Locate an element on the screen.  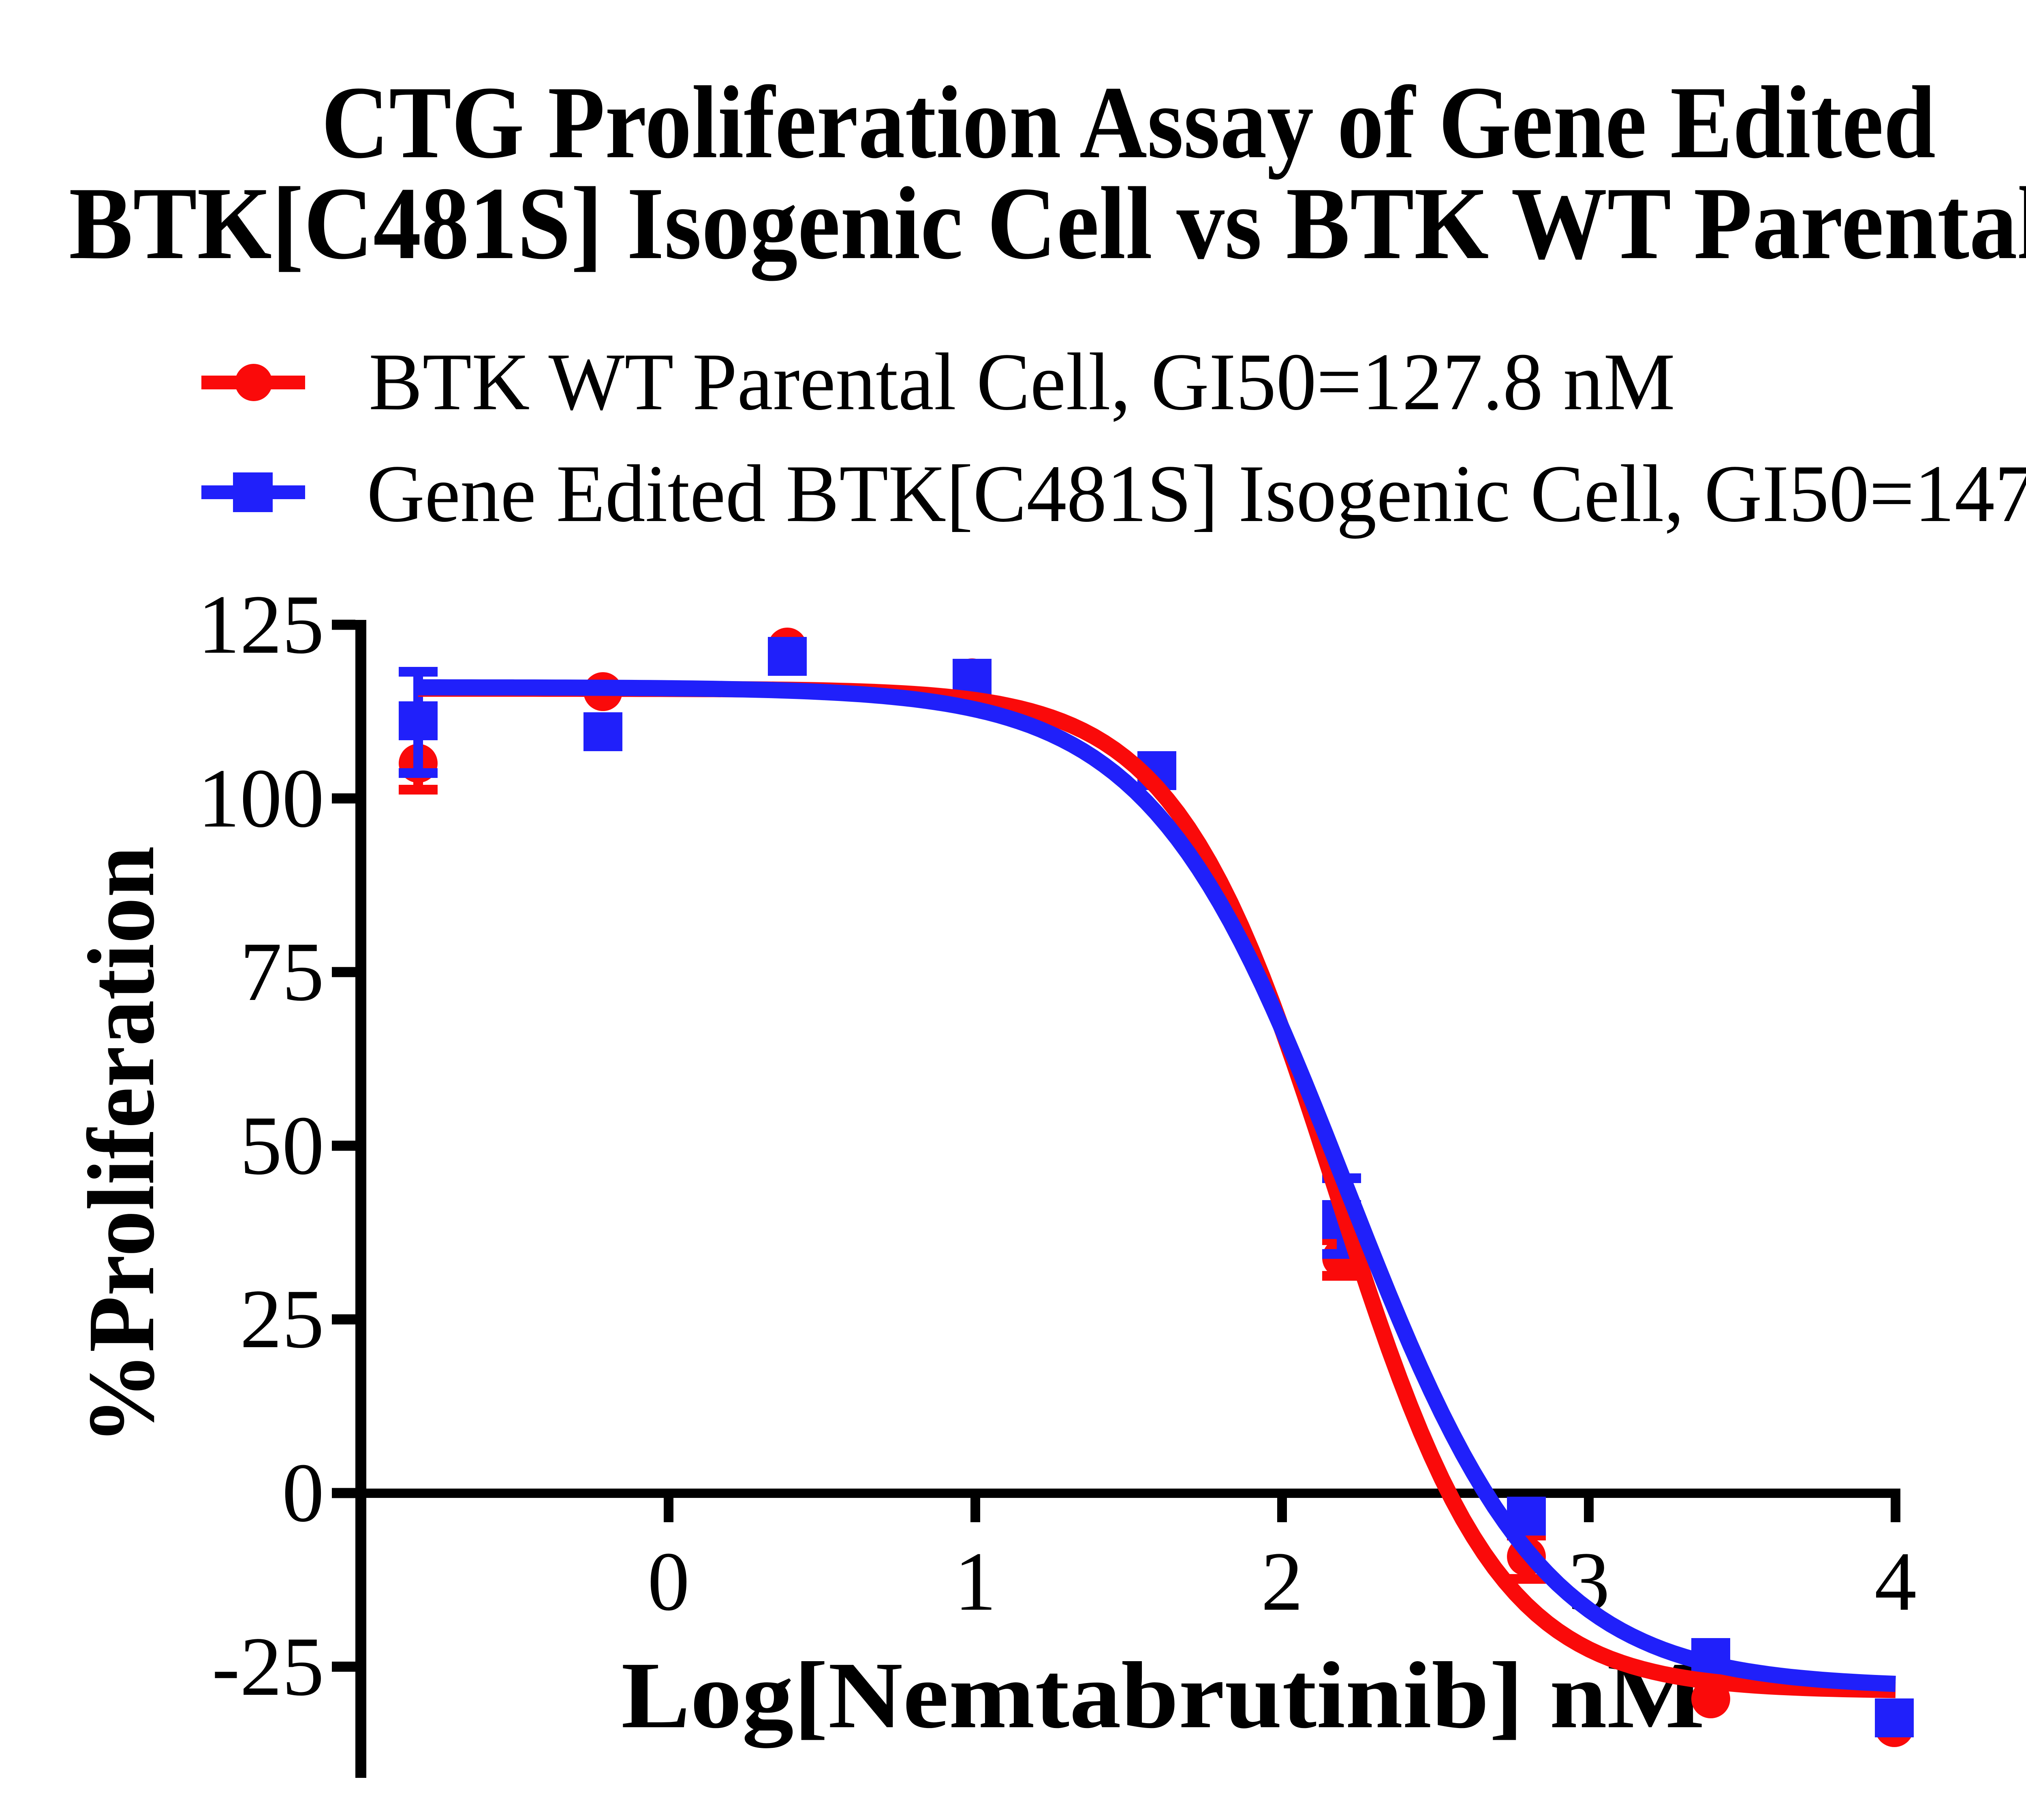
svg-text: 50 is located at coordinates (282, 1145).